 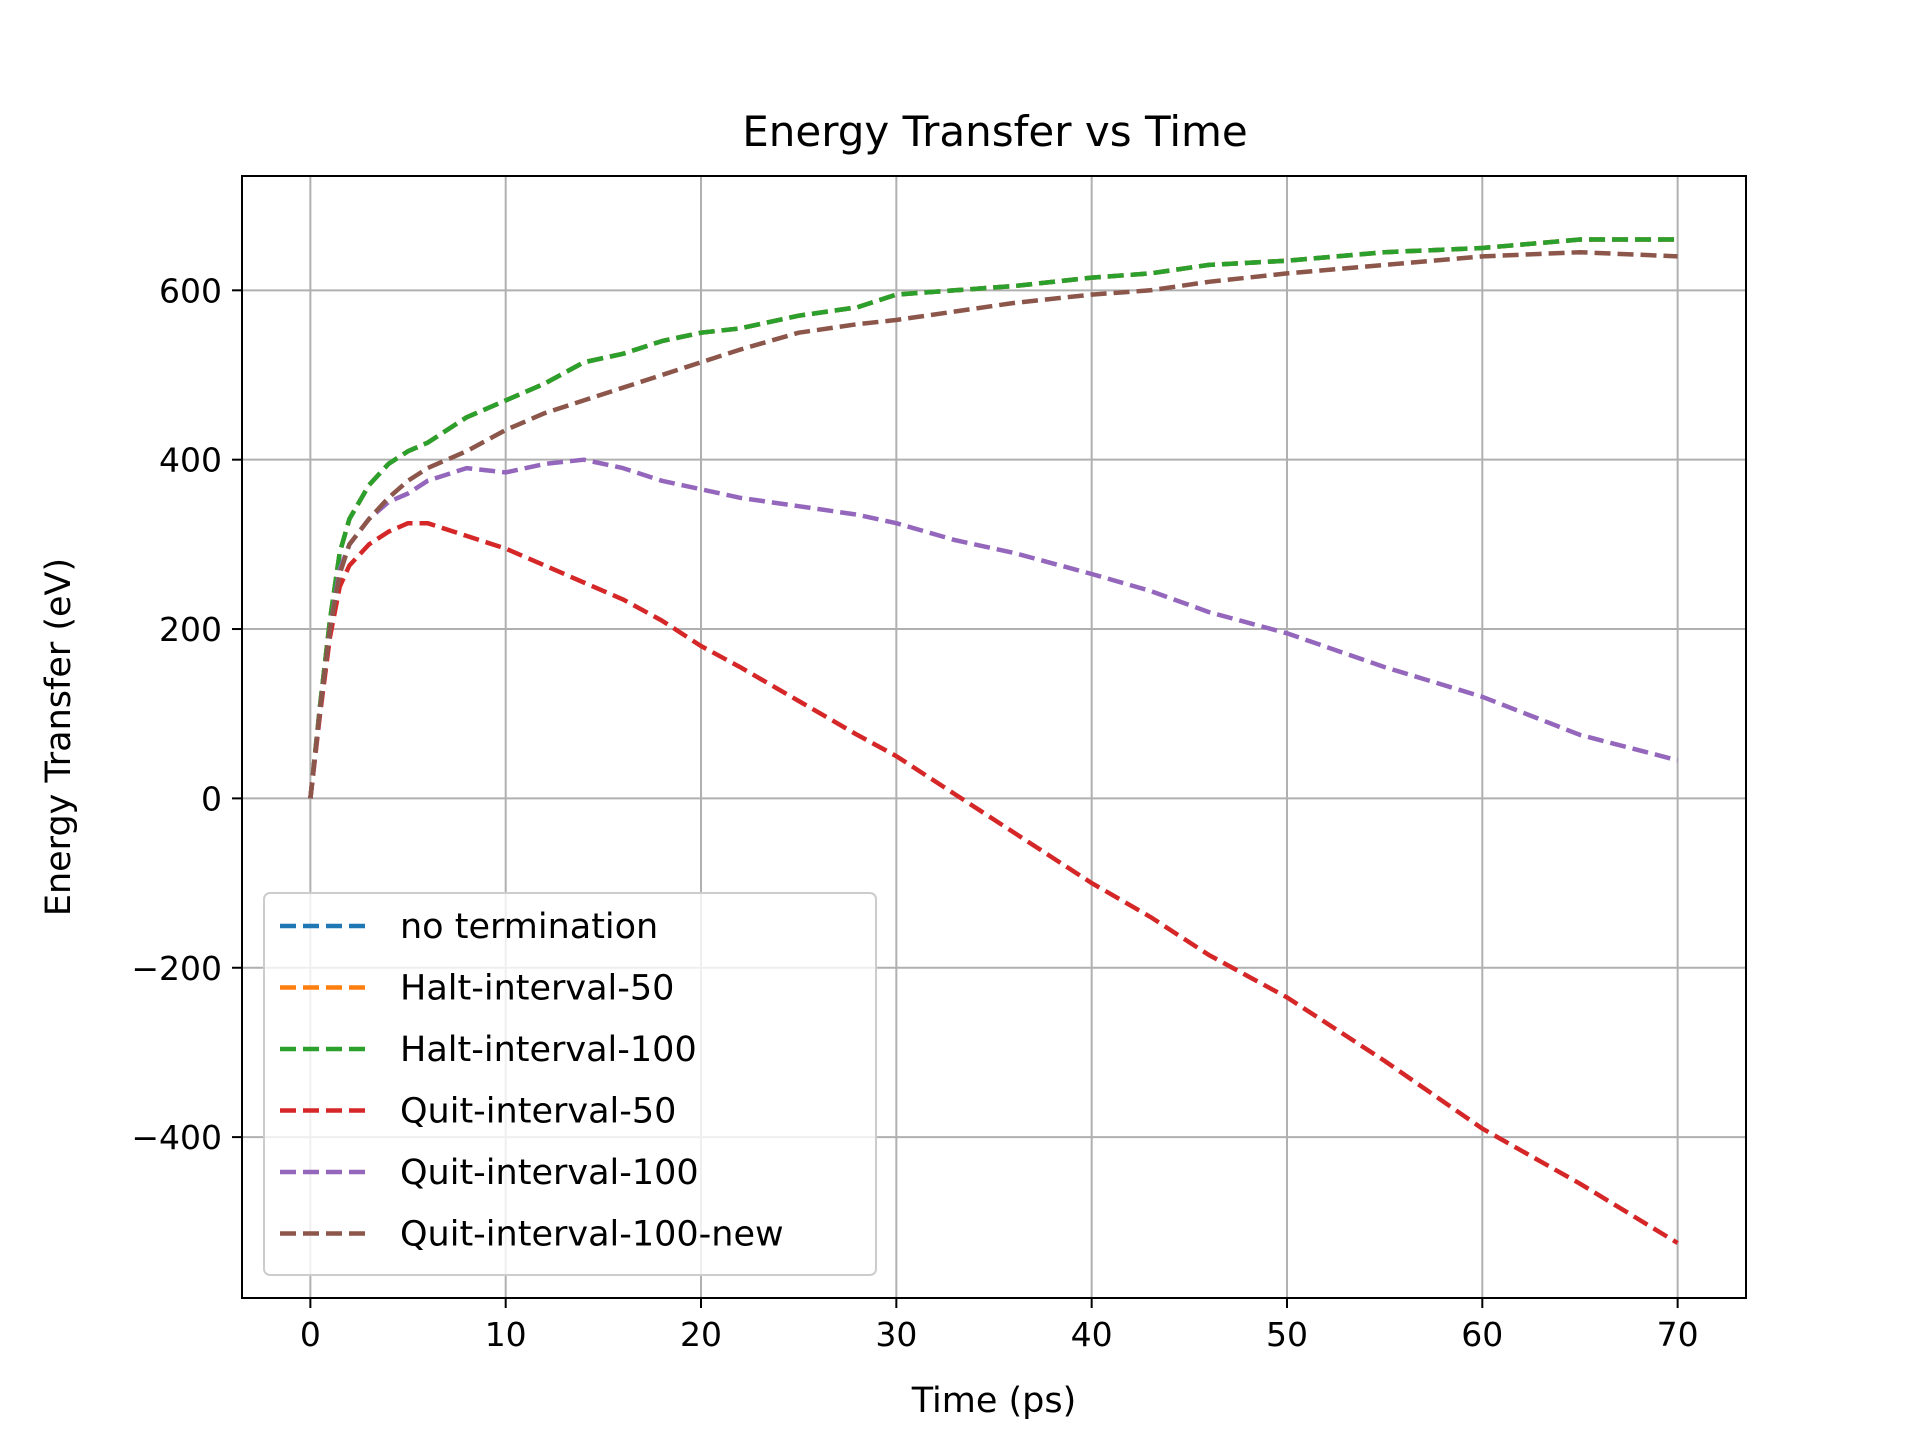 What do you see at coordinates (896, 1334) in the screenshot?
I see `x-tick-label: 30` at bounding box center [896, 1334].